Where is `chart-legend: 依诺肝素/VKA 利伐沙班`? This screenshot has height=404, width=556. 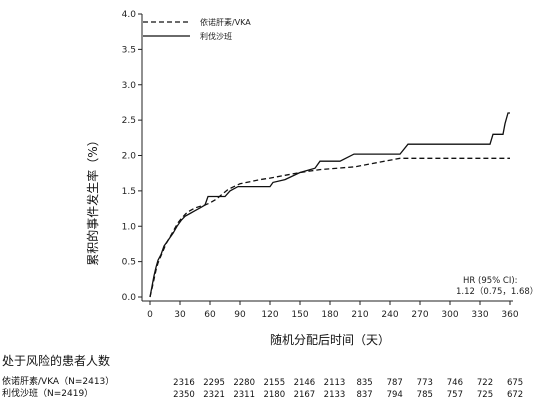
chart-legend: 依诺肝素/VKA 利伐沙班 is located at coordinates (197, 29).